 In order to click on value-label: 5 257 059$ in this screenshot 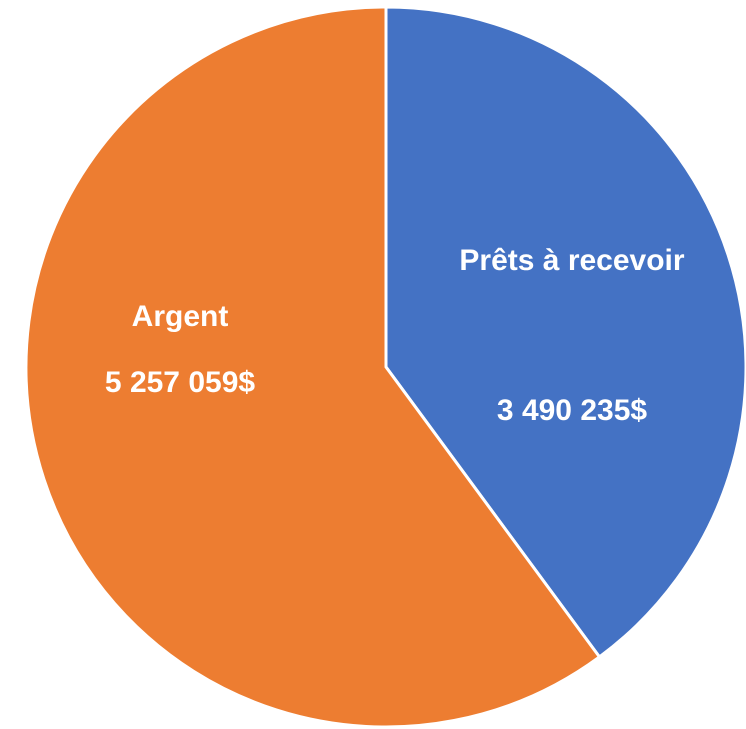, I will do `click(180, 382)`.